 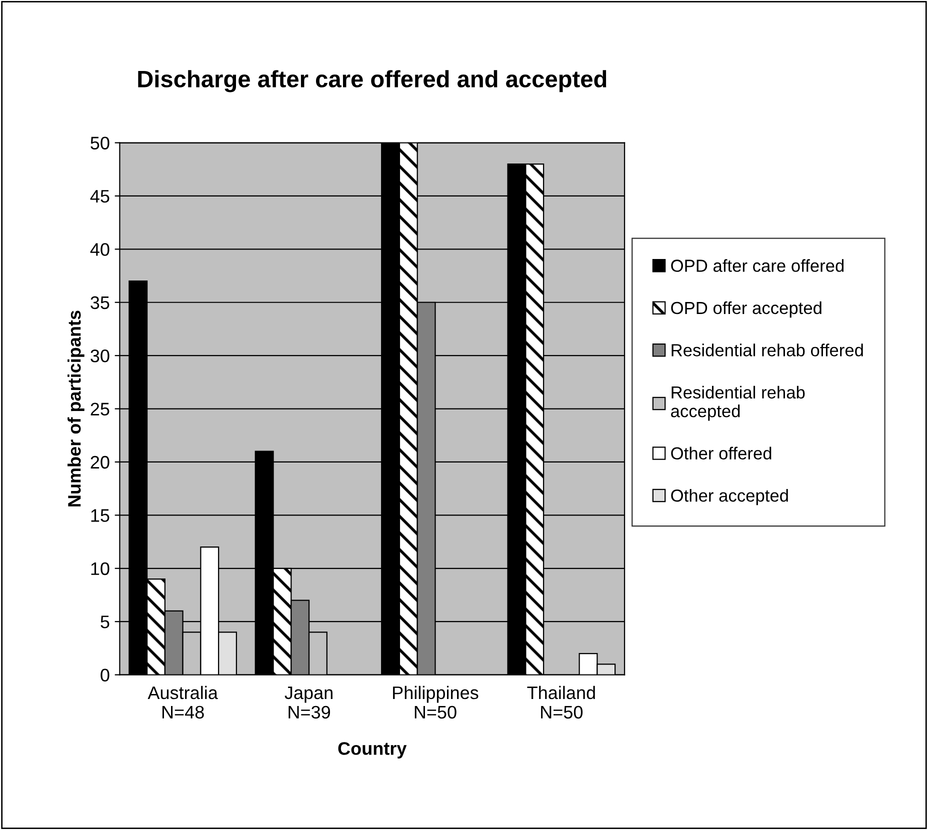 What do you see at coordinates (746, 309) in the screenshot?
I see `legend-label: OPD offer accepted` at bounding box center [746, 309].